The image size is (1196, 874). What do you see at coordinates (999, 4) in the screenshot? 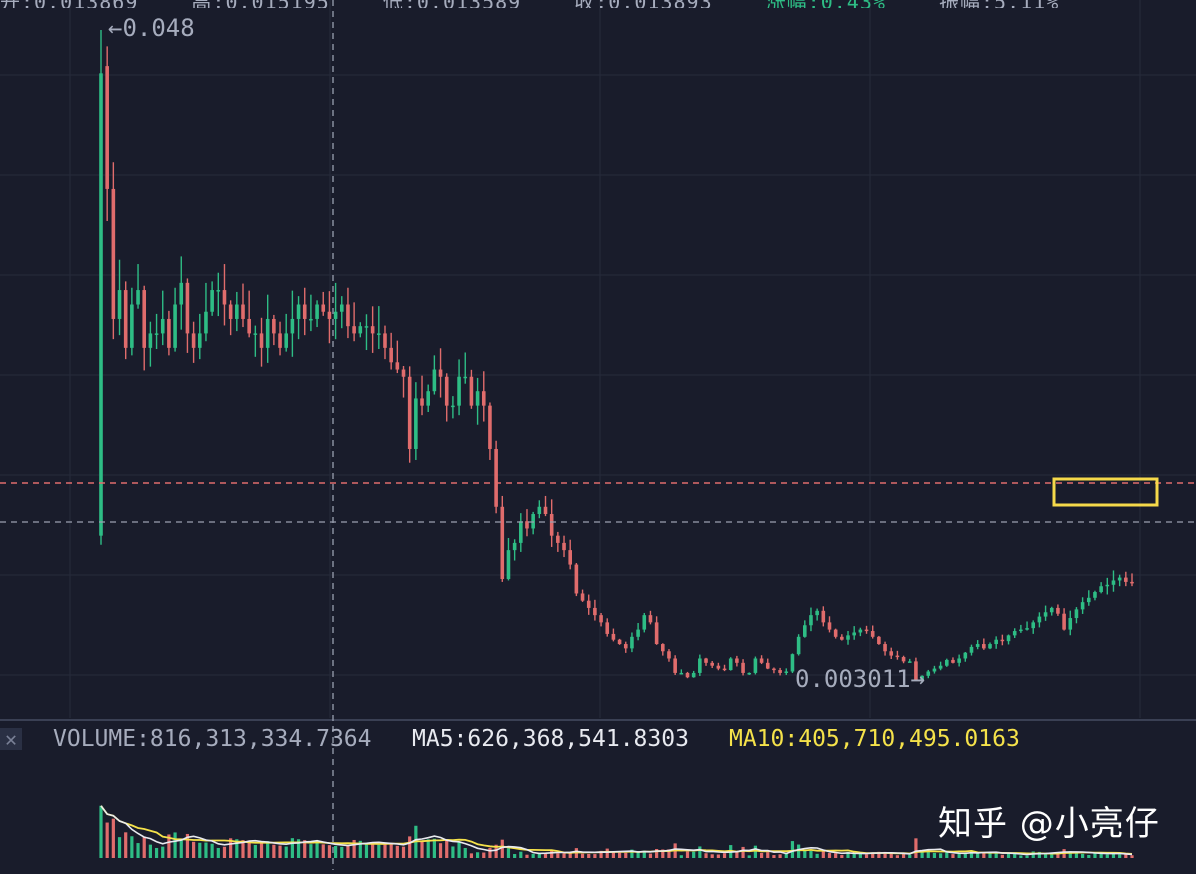
I see `amplitude-value: 振幅:5.11%` at bounding box center [999, 4].